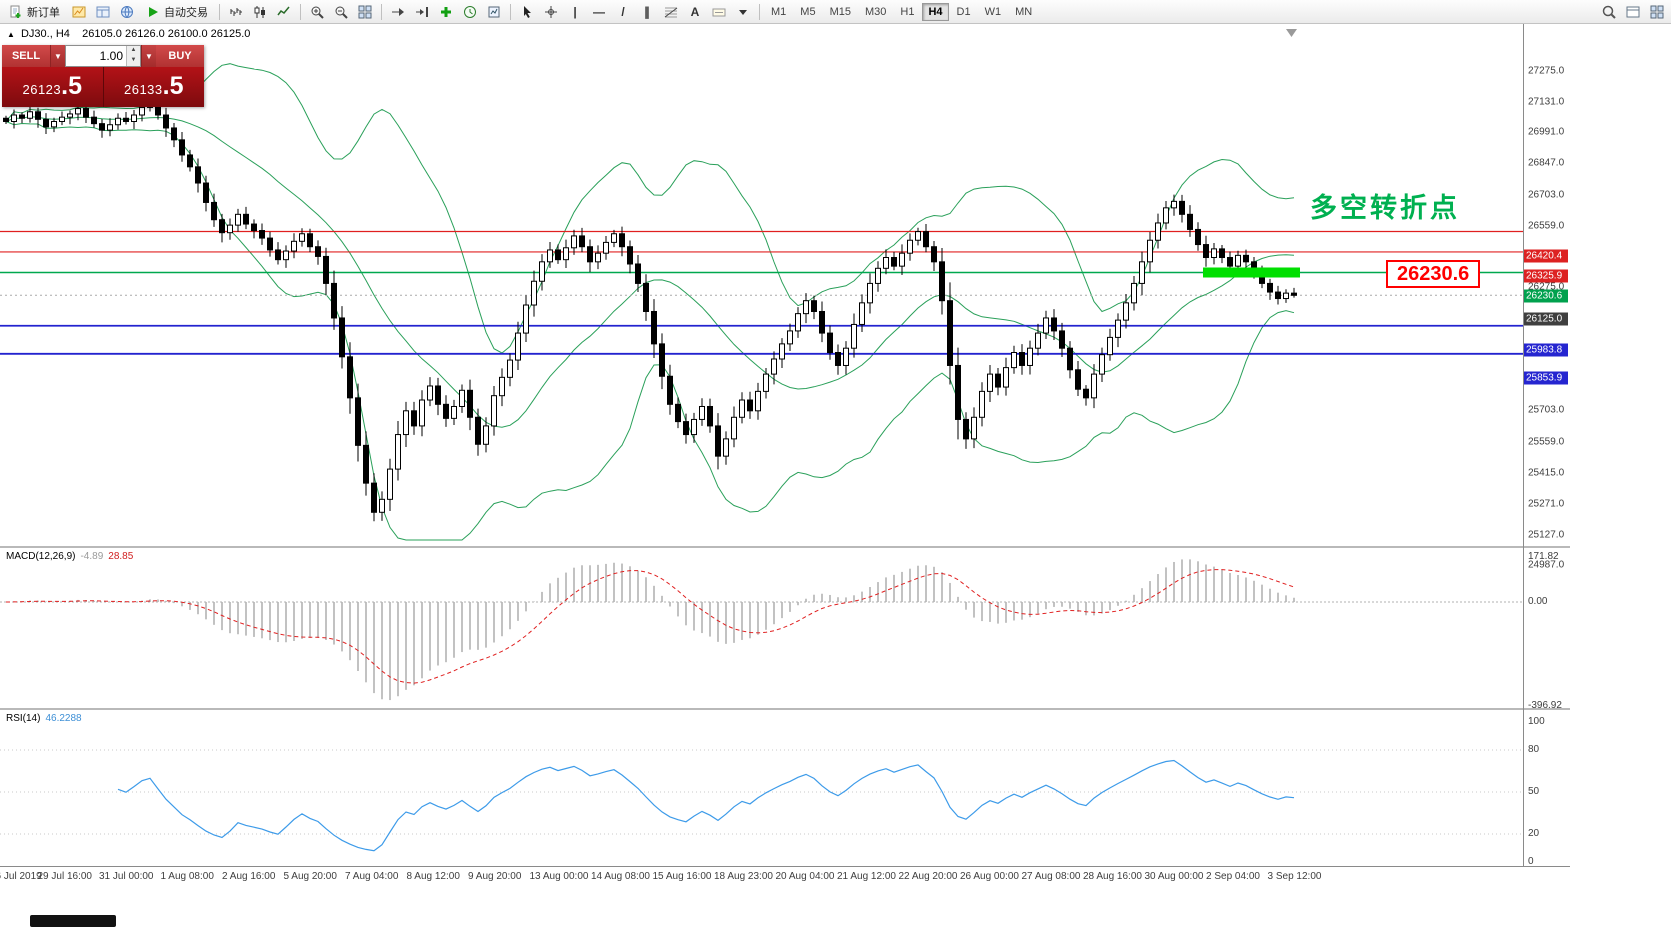  I want to click on macd-scale-label: -396.92, so click(1545, 705).